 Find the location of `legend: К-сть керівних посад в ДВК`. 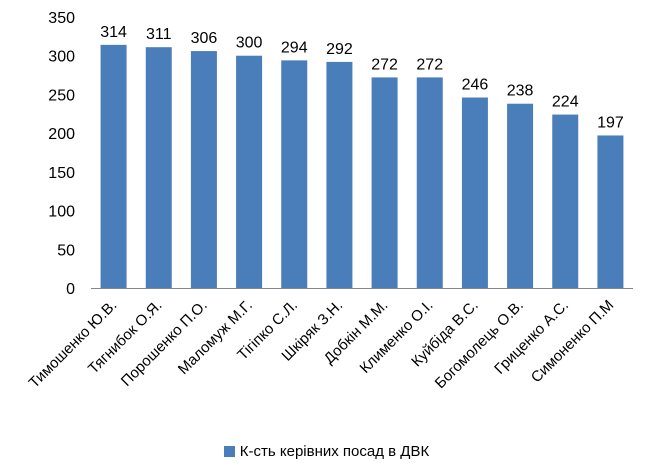

legend: К-сть керівних посад в ДВК is located at coordinates (326, 451).